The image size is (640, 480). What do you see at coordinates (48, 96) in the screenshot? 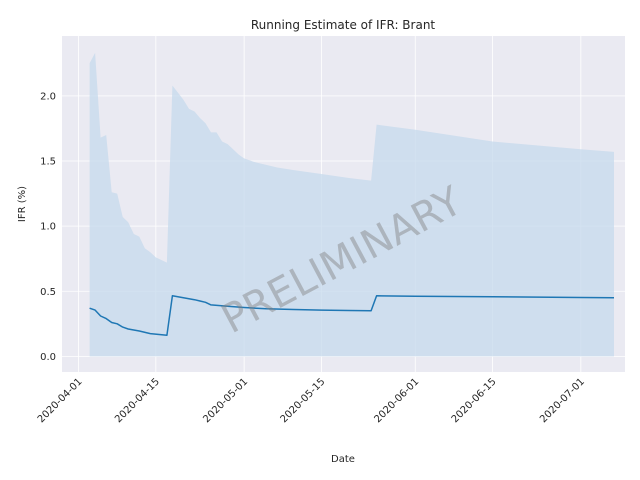
I see `y-tick-label: 2.0` at bounding box center [48, 96].